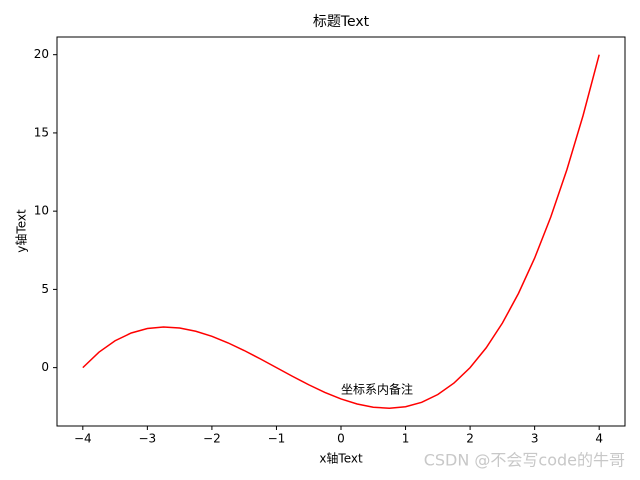 The image size is (640, 480). I want to click on annotation: 坐标系内备注, so click(377, 388).